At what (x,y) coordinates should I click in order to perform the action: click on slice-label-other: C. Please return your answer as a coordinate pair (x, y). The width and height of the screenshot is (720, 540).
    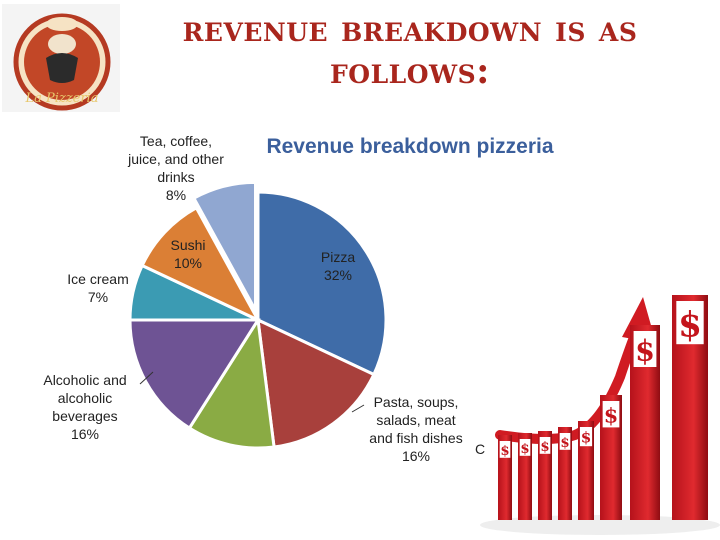
    Looking at the image, I should click on (480, 449).